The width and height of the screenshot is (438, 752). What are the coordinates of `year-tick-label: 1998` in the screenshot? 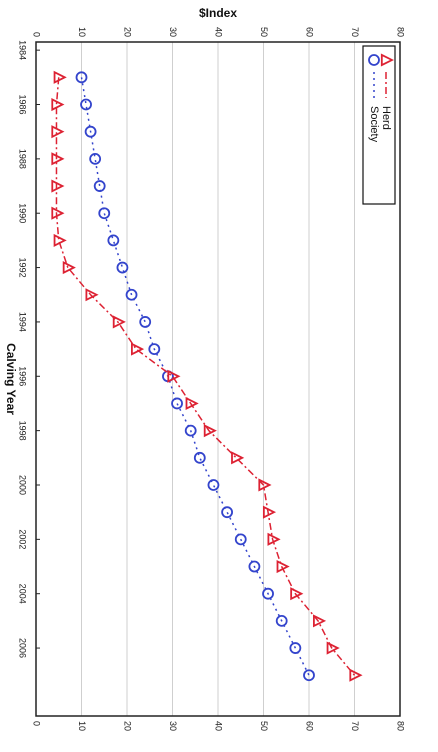 It's located at (23, 431).